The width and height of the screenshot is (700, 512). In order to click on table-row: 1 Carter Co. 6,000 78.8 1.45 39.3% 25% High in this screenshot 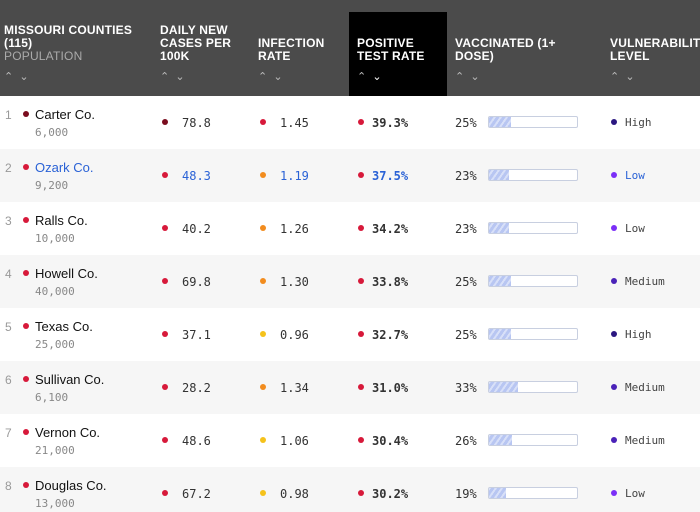, I will do `click(350, 122)`.